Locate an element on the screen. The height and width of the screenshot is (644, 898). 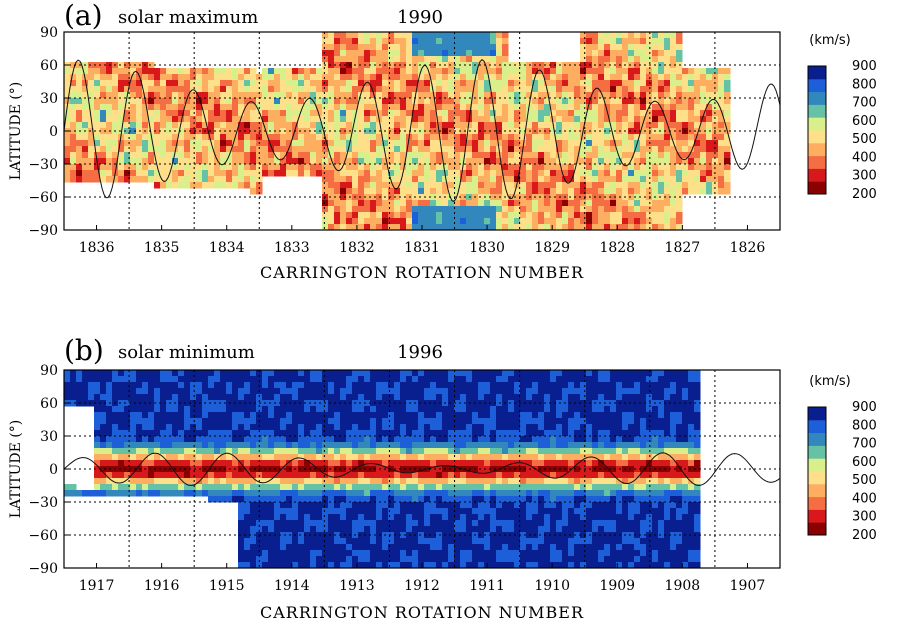
x-tick-label: 1908 is located at coordinates (683, 586).